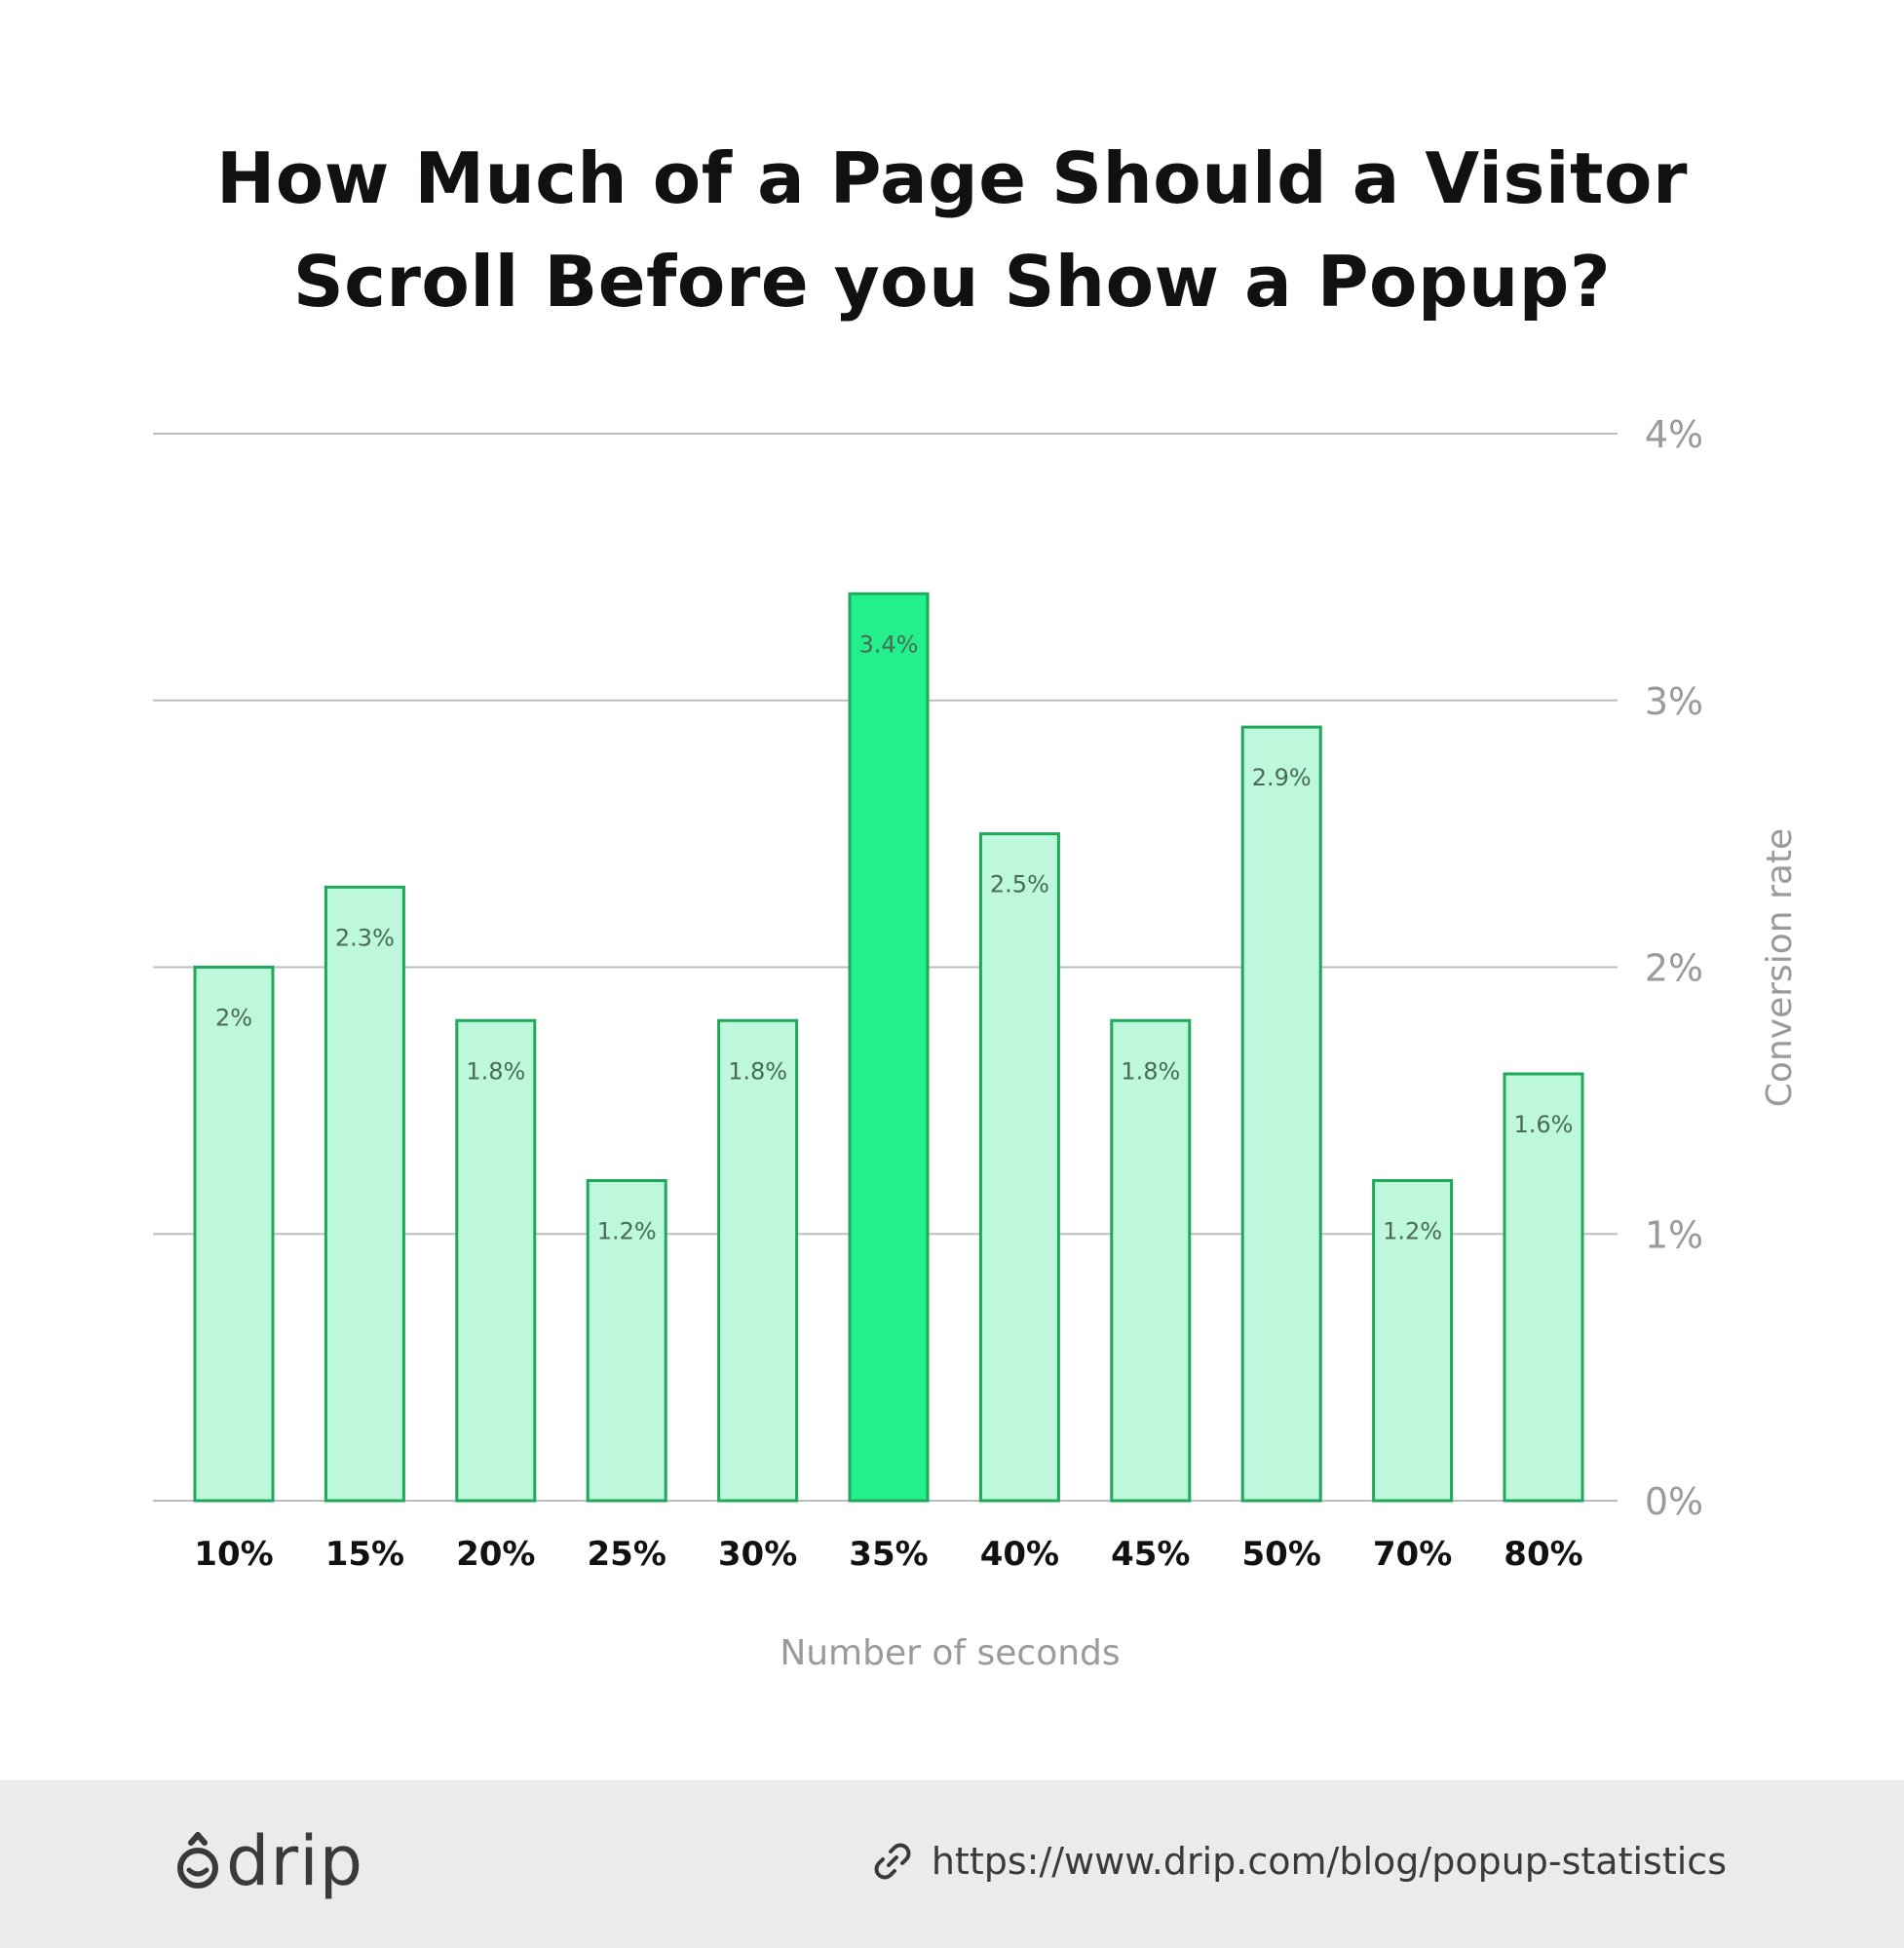 This screenshot has height=1948, width=1904. I want to click on x-tick-label: 10%, so click(233, 1554).